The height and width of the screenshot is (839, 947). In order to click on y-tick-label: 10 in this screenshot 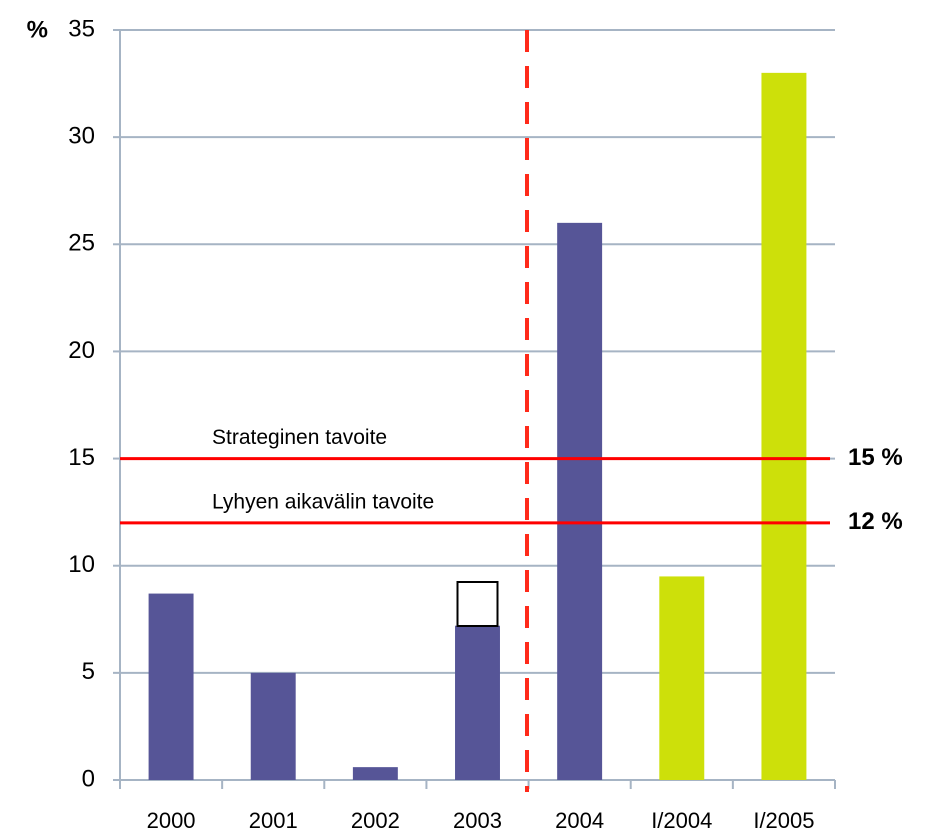, I will do `click(81, 564)`.